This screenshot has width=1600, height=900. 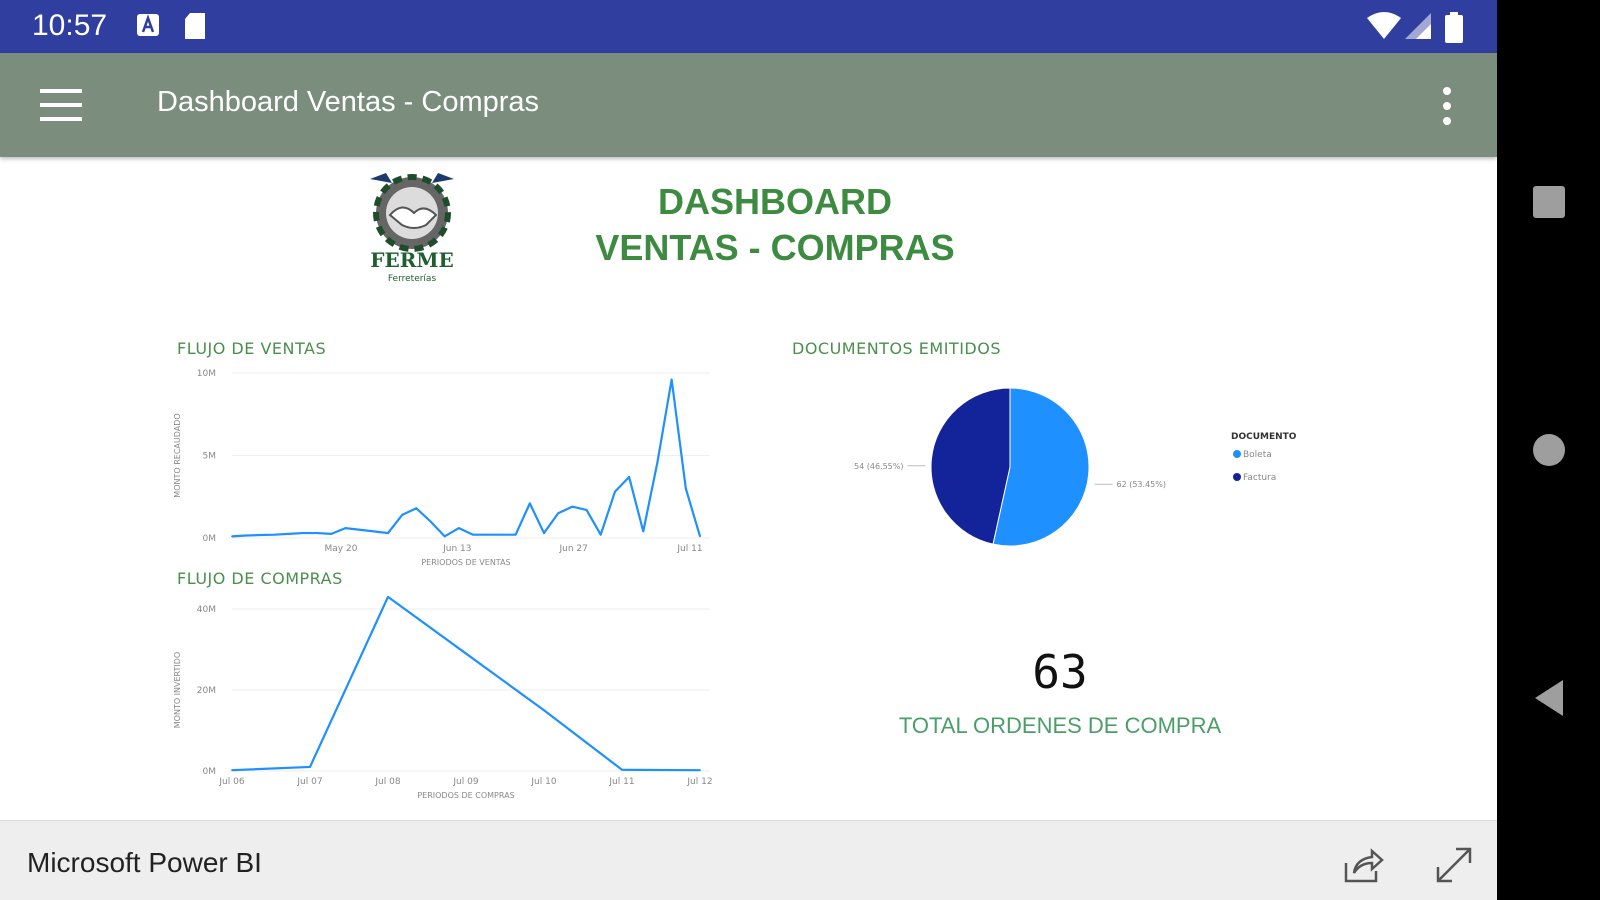 What do you see at coordinates (543, 782) in the screenshot?
I see `compras-x-tick-label: Jul 10` at bounding box center [543, 782].